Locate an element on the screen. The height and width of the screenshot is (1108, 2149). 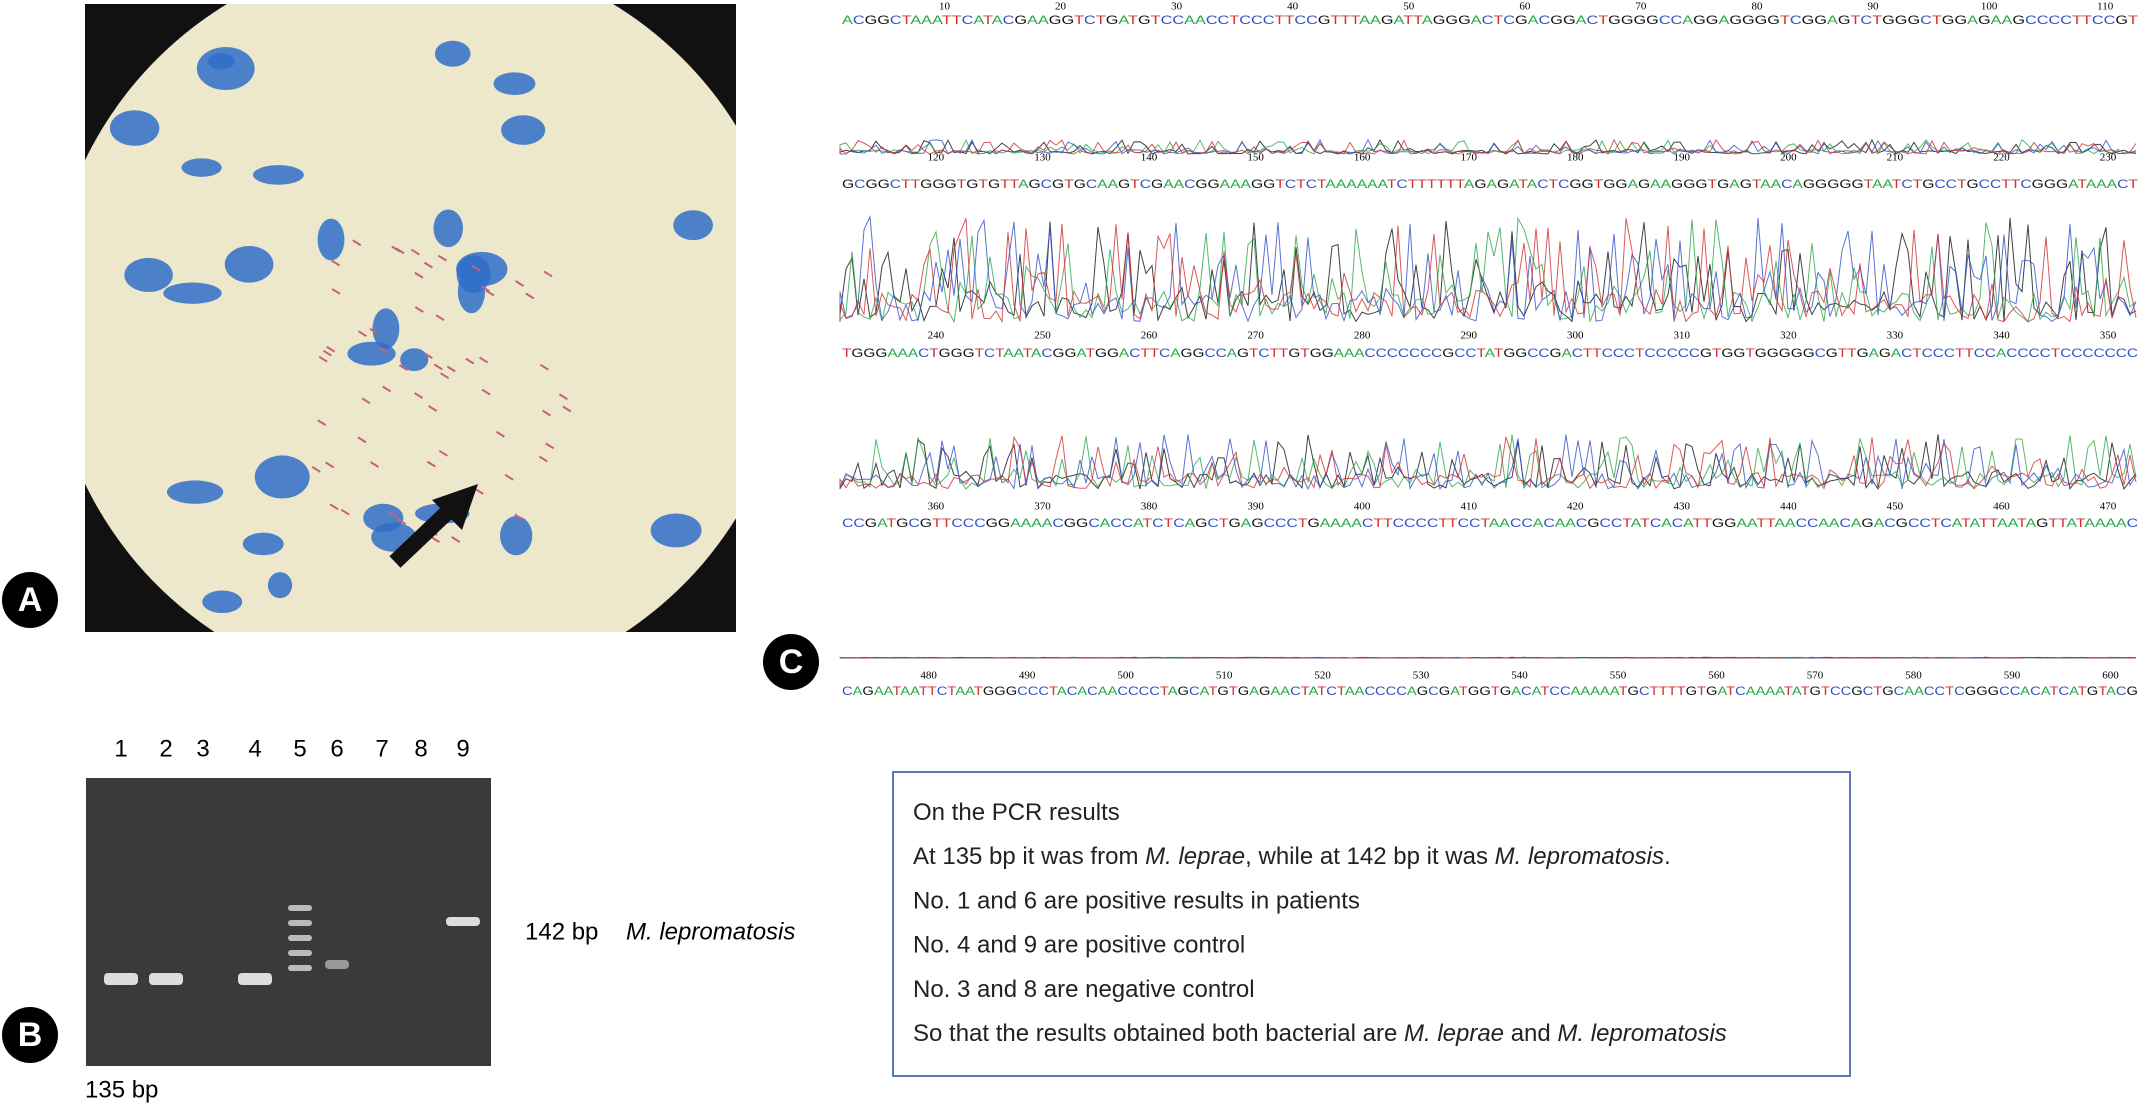
base-position: 50 is located at coordinates (1409, 7).